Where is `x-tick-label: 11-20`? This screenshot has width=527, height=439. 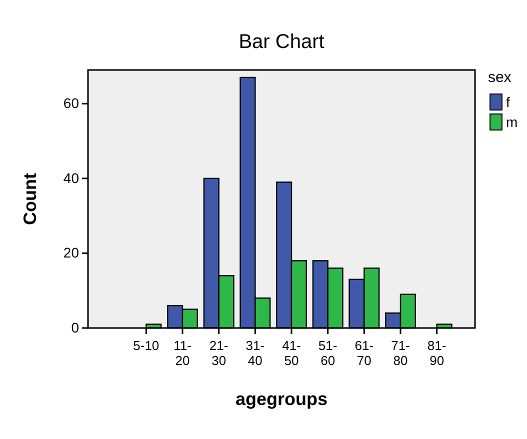 x-tick-label: 11-20 is located at coordinates (183, 353).